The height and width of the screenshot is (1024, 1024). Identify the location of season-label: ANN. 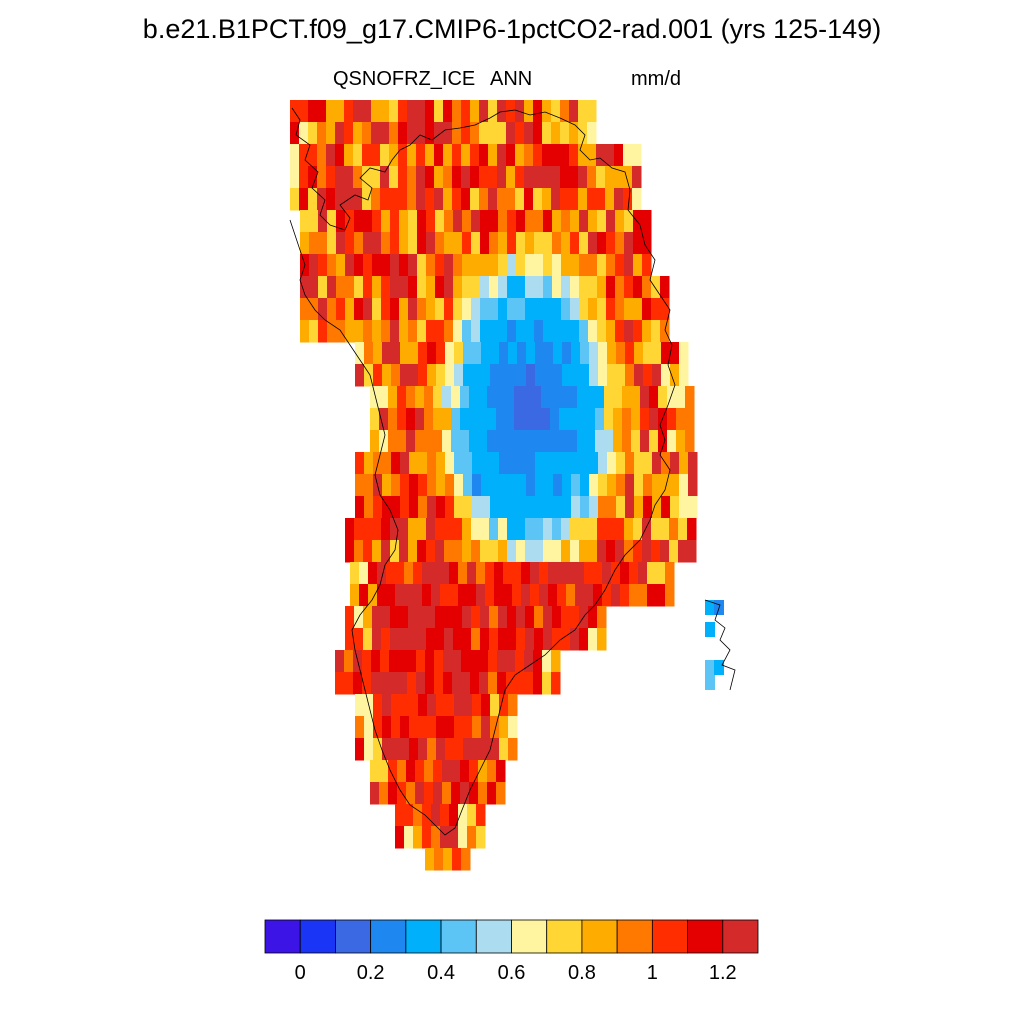
(511, 79).